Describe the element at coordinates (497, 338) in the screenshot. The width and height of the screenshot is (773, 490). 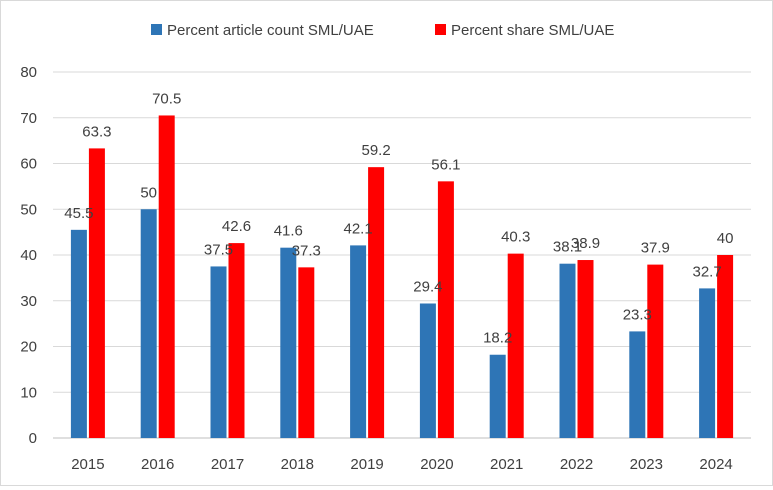
I see `data-label: 18.2` at that location.